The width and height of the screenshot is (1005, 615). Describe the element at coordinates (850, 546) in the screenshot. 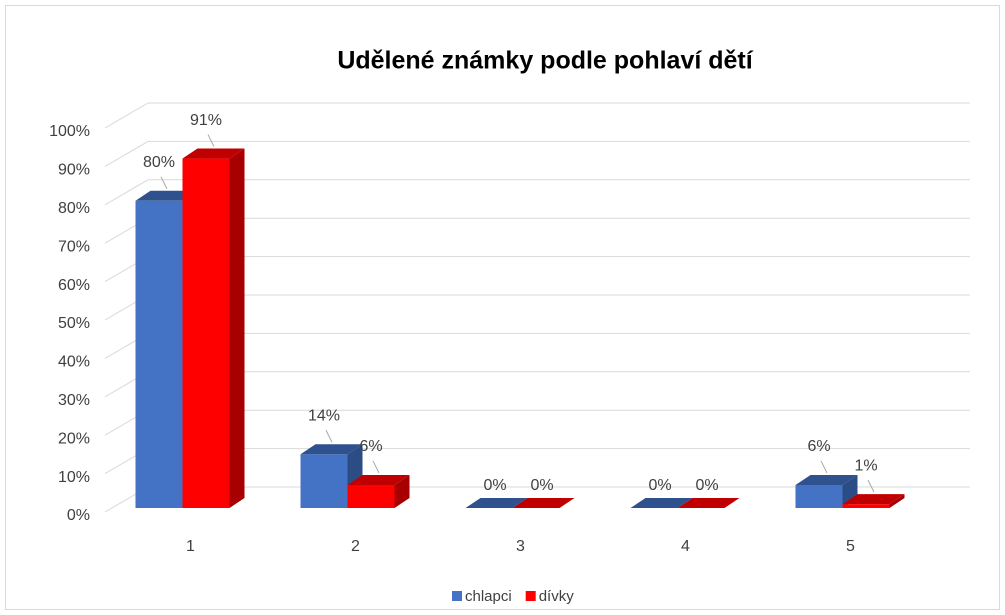

I see `x-tick-label: 5` at that location.